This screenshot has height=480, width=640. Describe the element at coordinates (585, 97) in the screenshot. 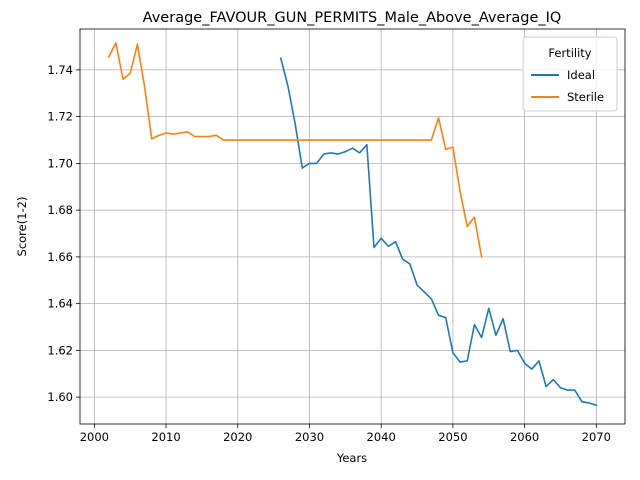

I see `legend-label-sterile: Sterile` at that location.